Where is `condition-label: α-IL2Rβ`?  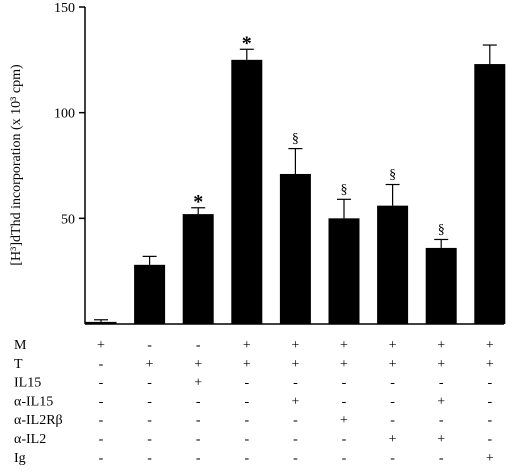
condition-label: α-IL2Rβ is located at coordinates (38, 420).